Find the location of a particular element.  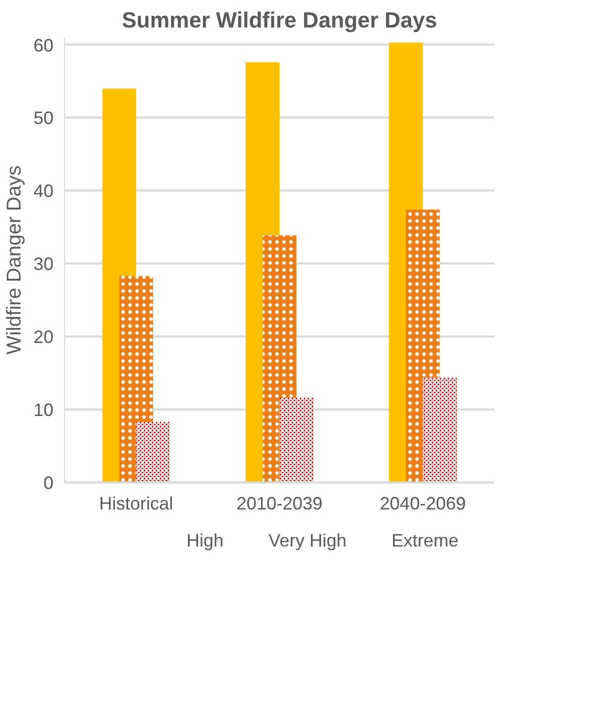

y-axis-title: Wildfire Danger Days is located at coordinates (14, 260).